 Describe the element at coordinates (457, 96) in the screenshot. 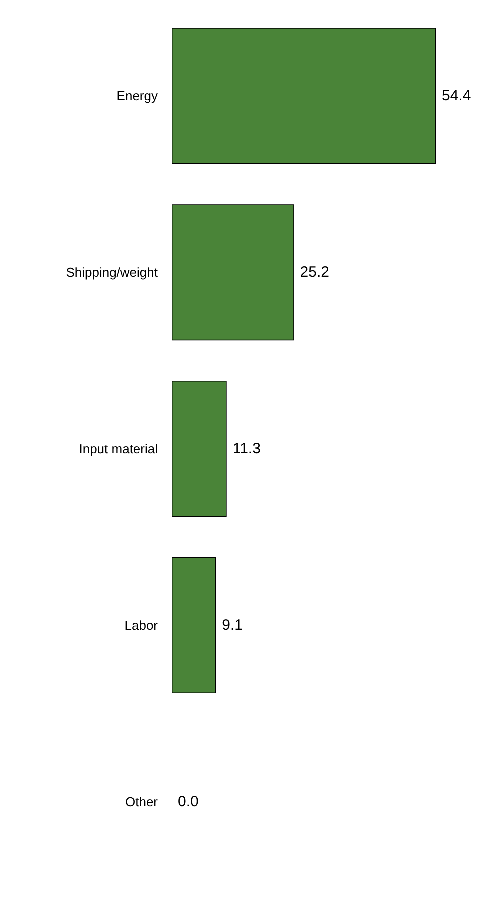

I see `data-label: 54.4` at that location.